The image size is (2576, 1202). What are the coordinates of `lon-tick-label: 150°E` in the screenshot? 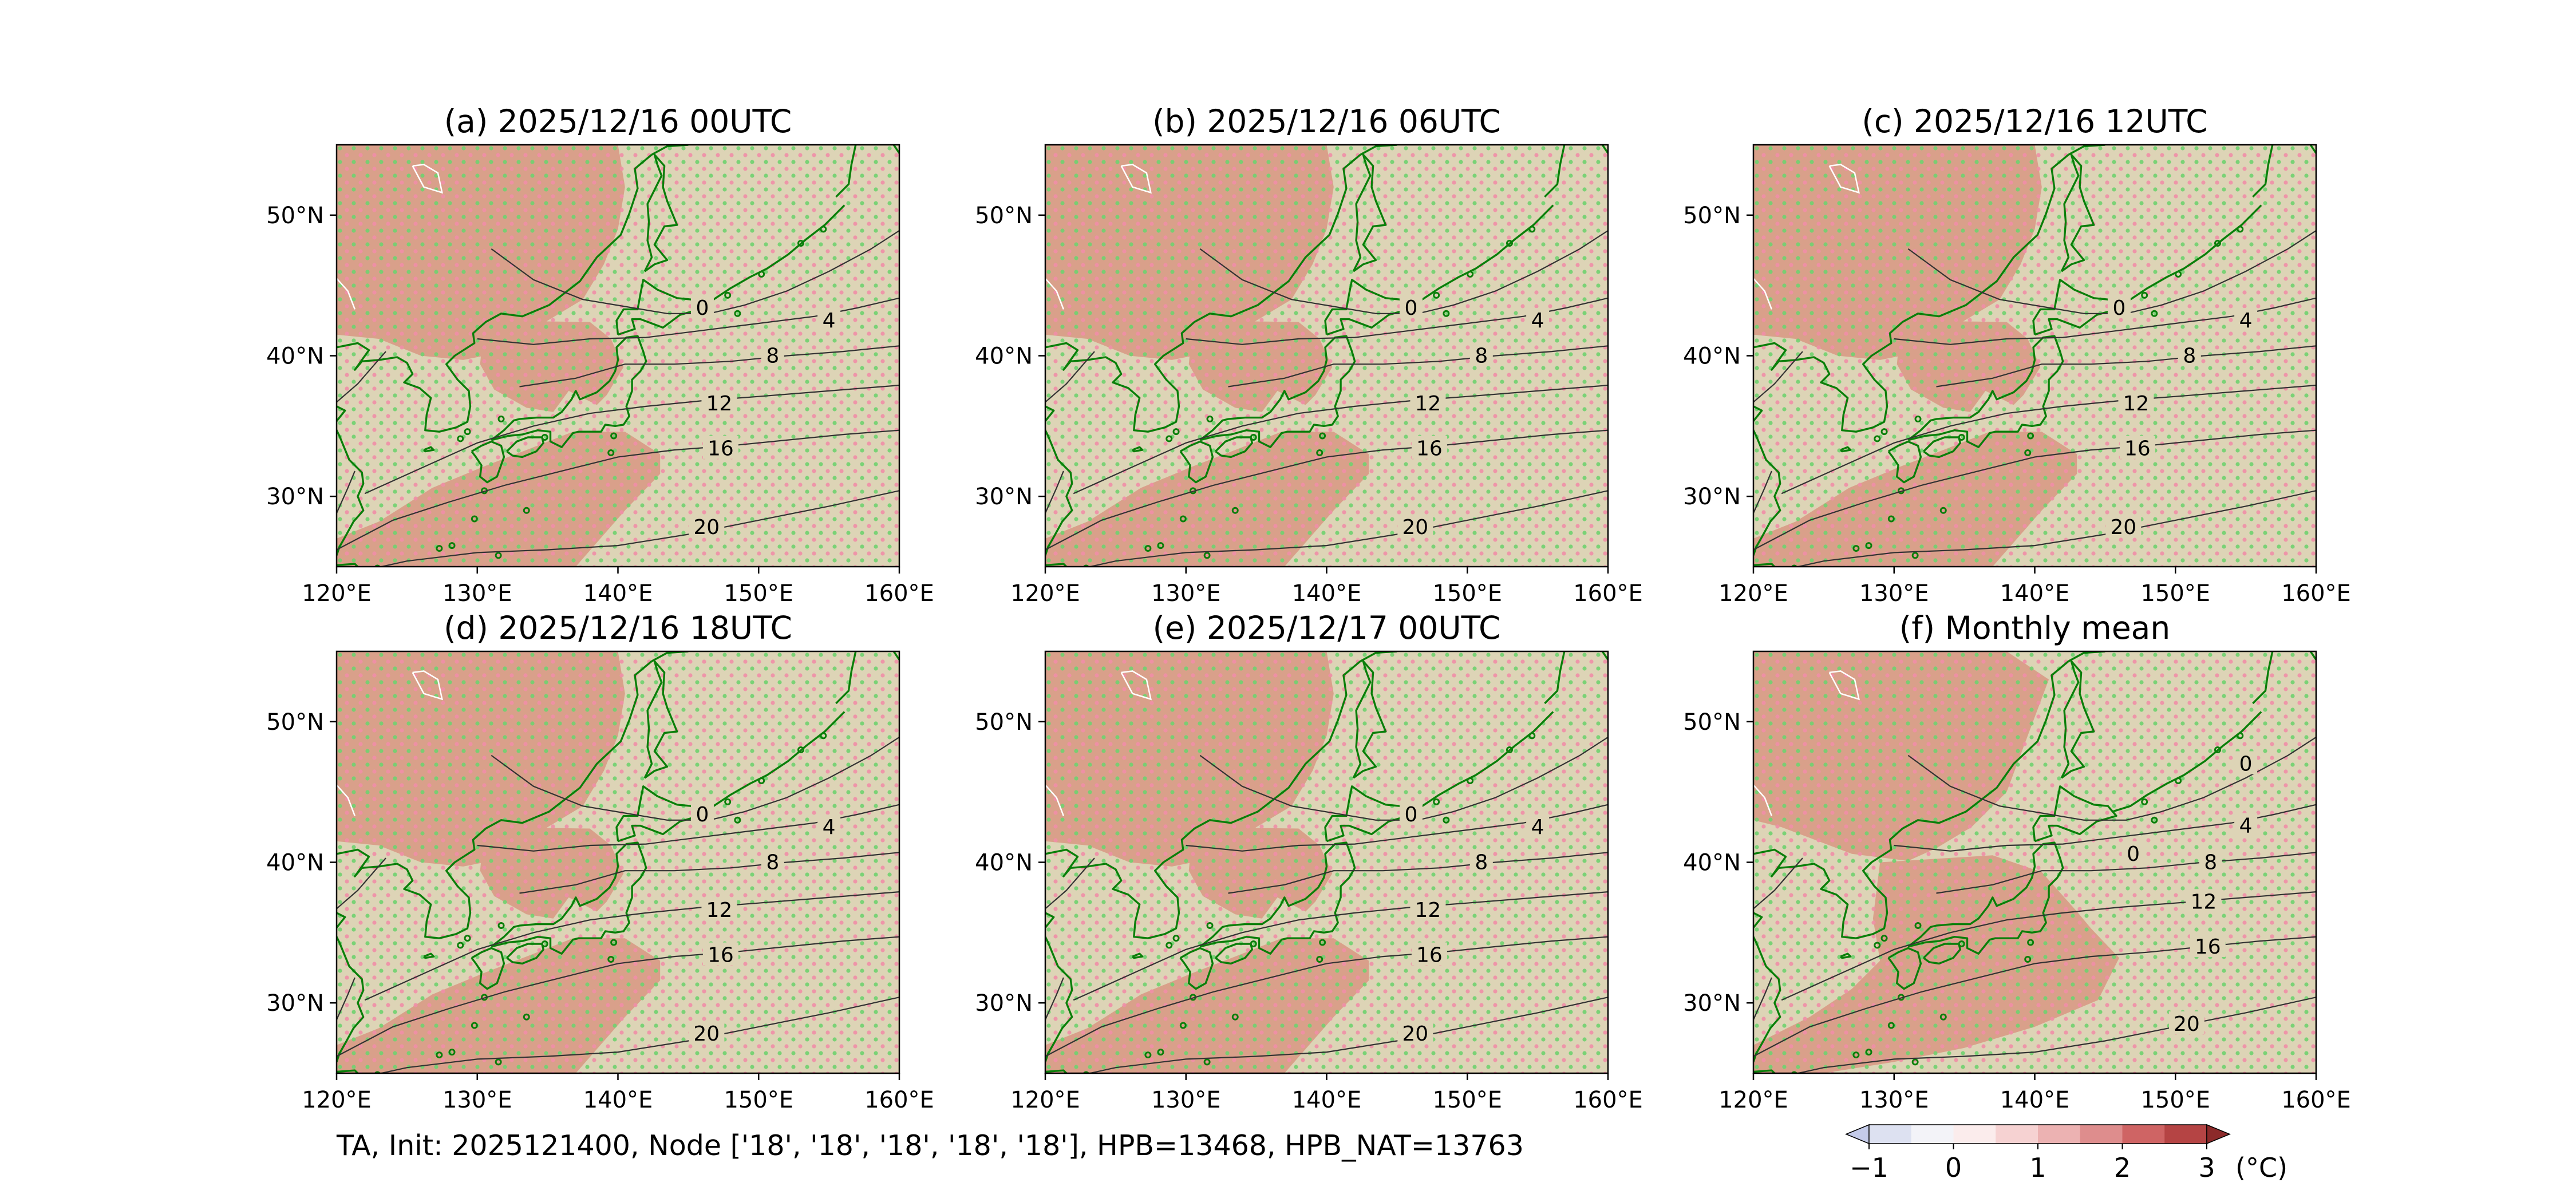 It's located at (2175, 593).